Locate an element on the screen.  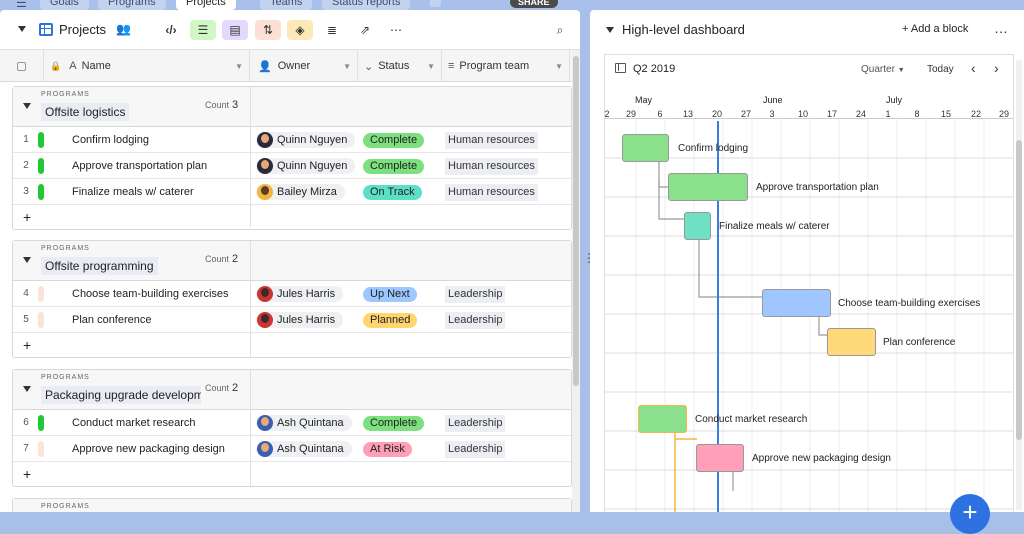
collapse-view-icon is located at coordinates (22, 29).